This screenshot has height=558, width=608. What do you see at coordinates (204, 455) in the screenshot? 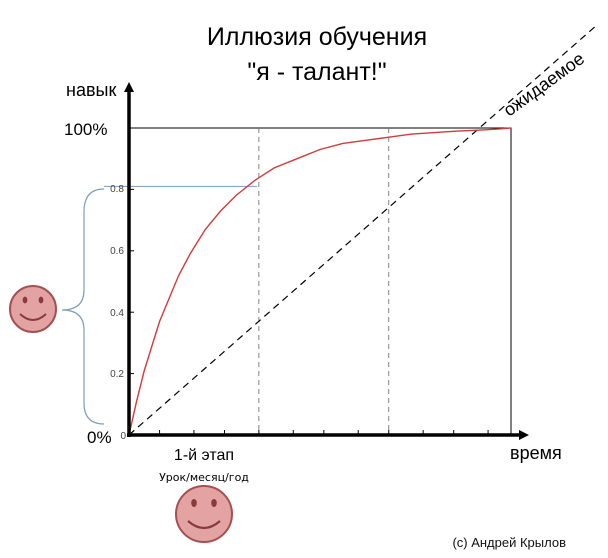
I see `stage-label: 1-й этап` at bounding box center [204, 455].